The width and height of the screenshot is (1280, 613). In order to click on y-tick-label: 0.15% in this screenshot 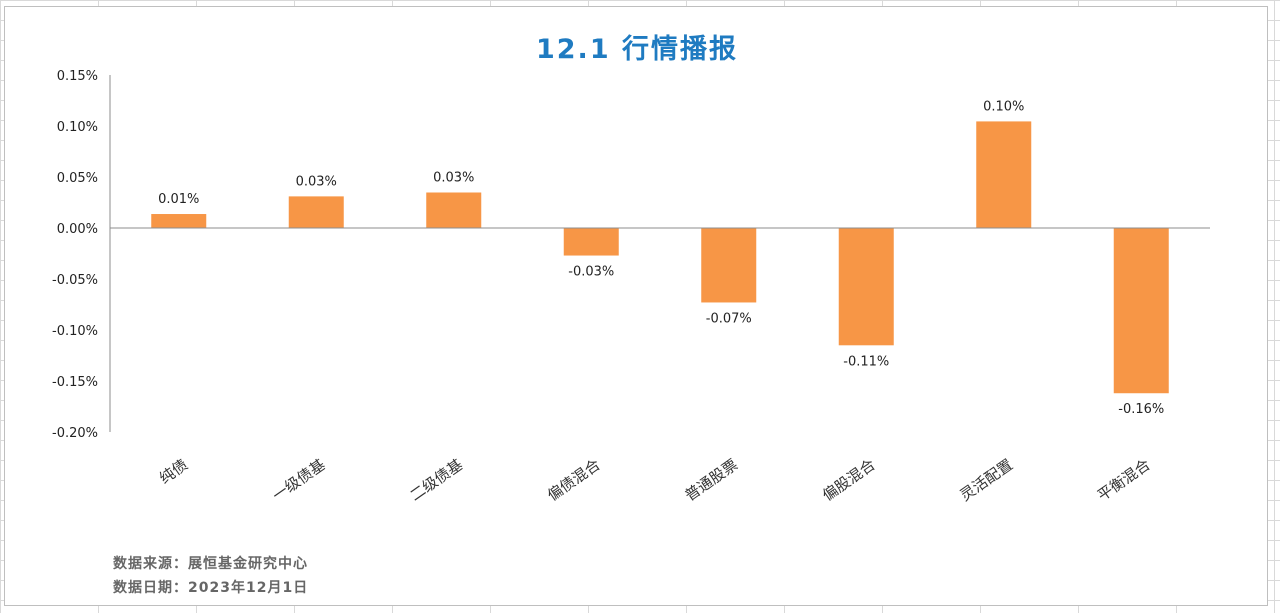, I will do `click(77, 76)`.